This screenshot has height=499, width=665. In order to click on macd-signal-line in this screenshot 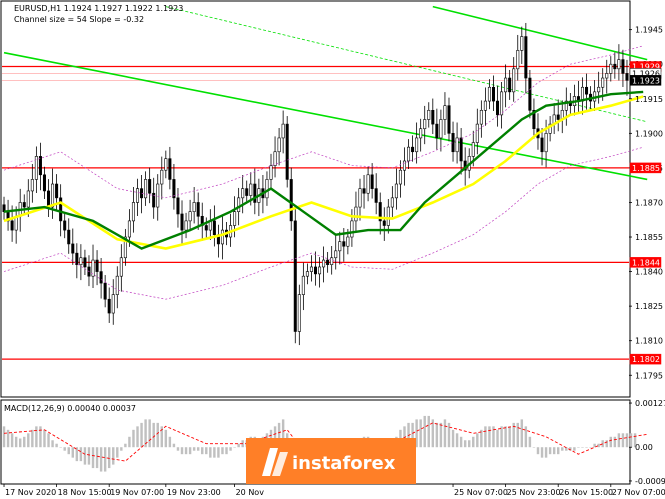, I will do `click(325, 442)`.